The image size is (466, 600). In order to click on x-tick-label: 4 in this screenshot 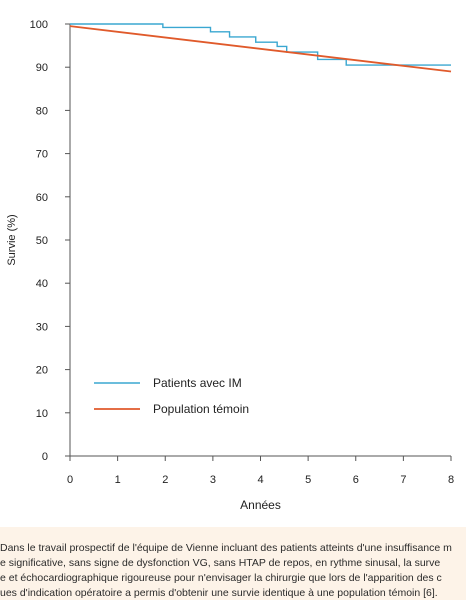, I will do `click(260, 480)`.